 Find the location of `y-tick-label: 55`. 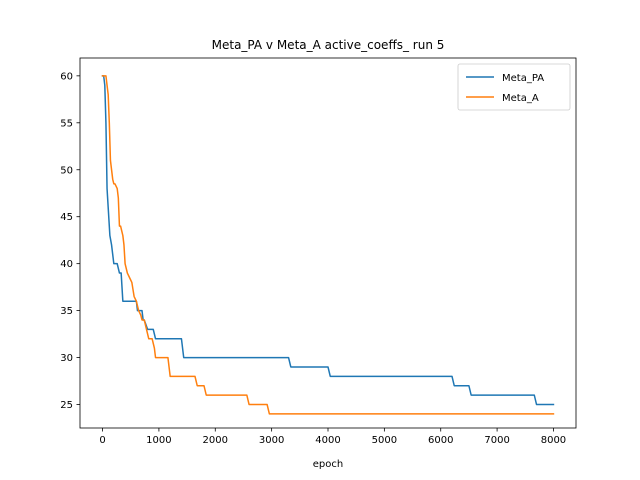

y-tick-label: 55 is located at coordinates (66, 123).